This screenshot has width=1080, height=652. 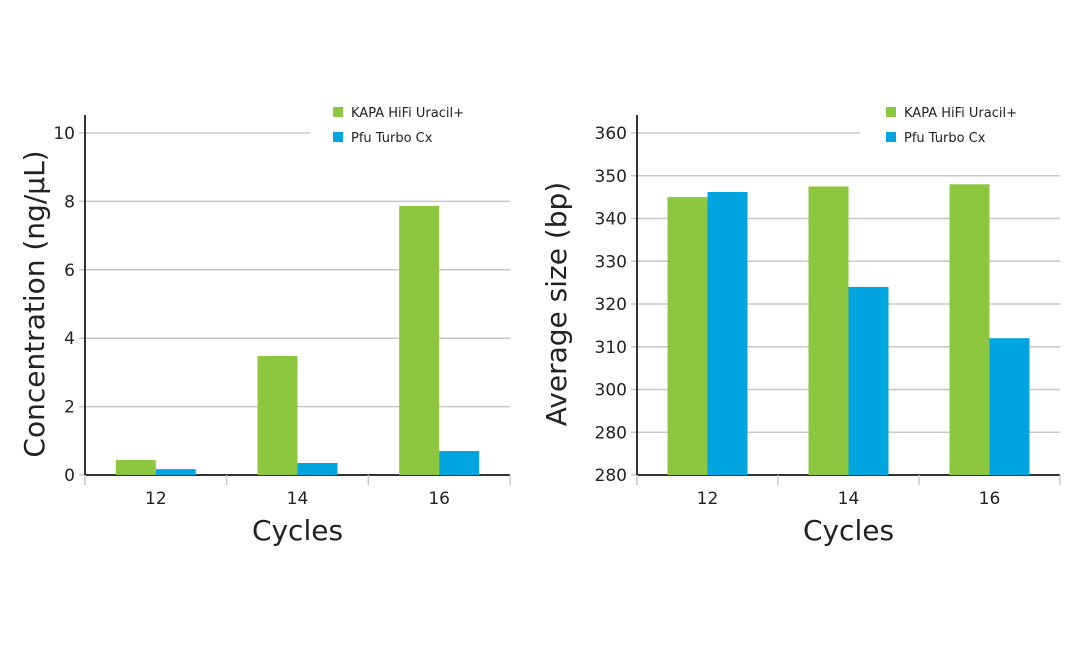 I want to click on y-tick-label: 310, so click(x=611, y=348).